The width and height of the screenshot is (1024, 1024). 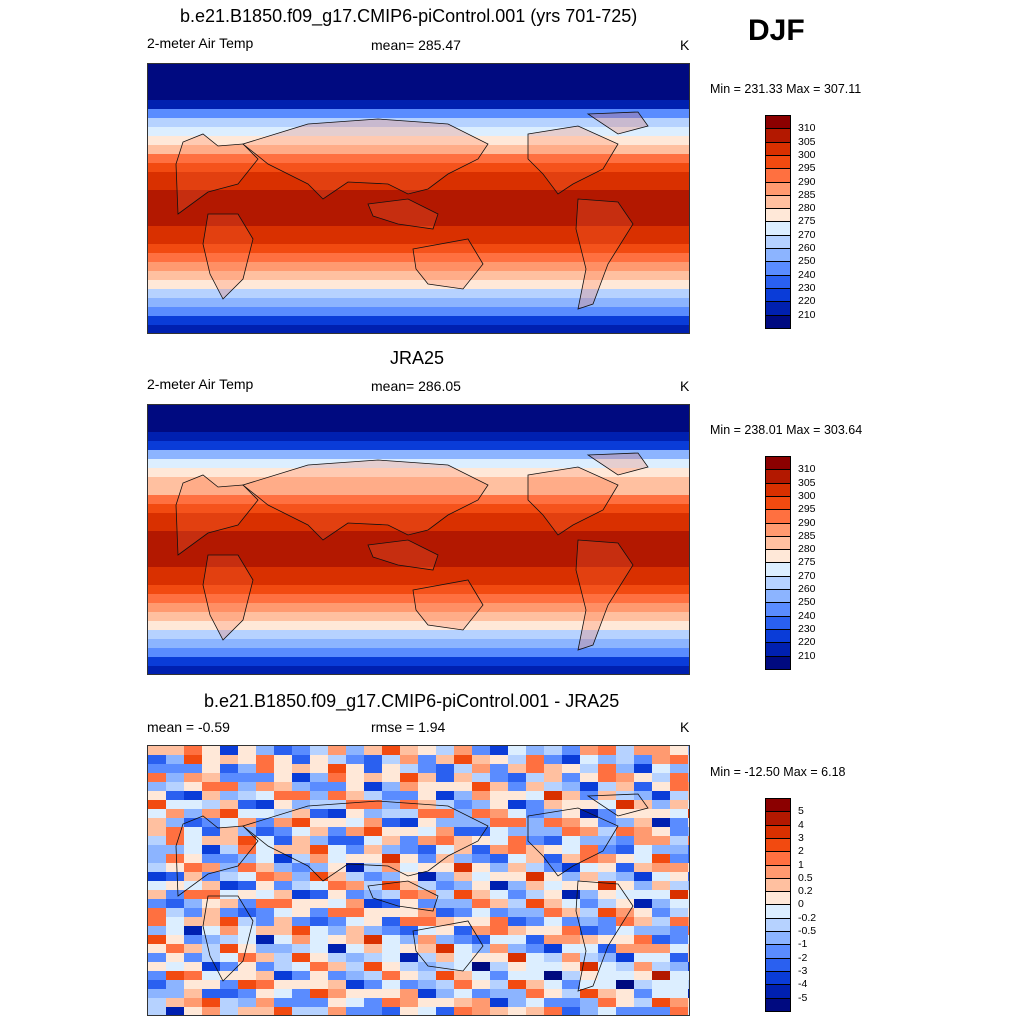 What do you see at coordinates (807, 931) in the screenshot?
I see `colorbar-tick-label: -0.5` at bounding box center [807, 931].